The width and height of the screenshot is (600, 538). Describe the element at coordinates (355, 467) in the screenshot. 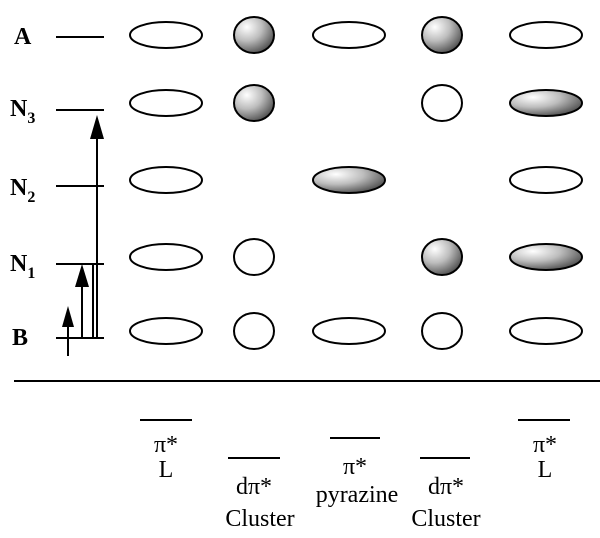

I see `column-3-label-top: π*` at that location.